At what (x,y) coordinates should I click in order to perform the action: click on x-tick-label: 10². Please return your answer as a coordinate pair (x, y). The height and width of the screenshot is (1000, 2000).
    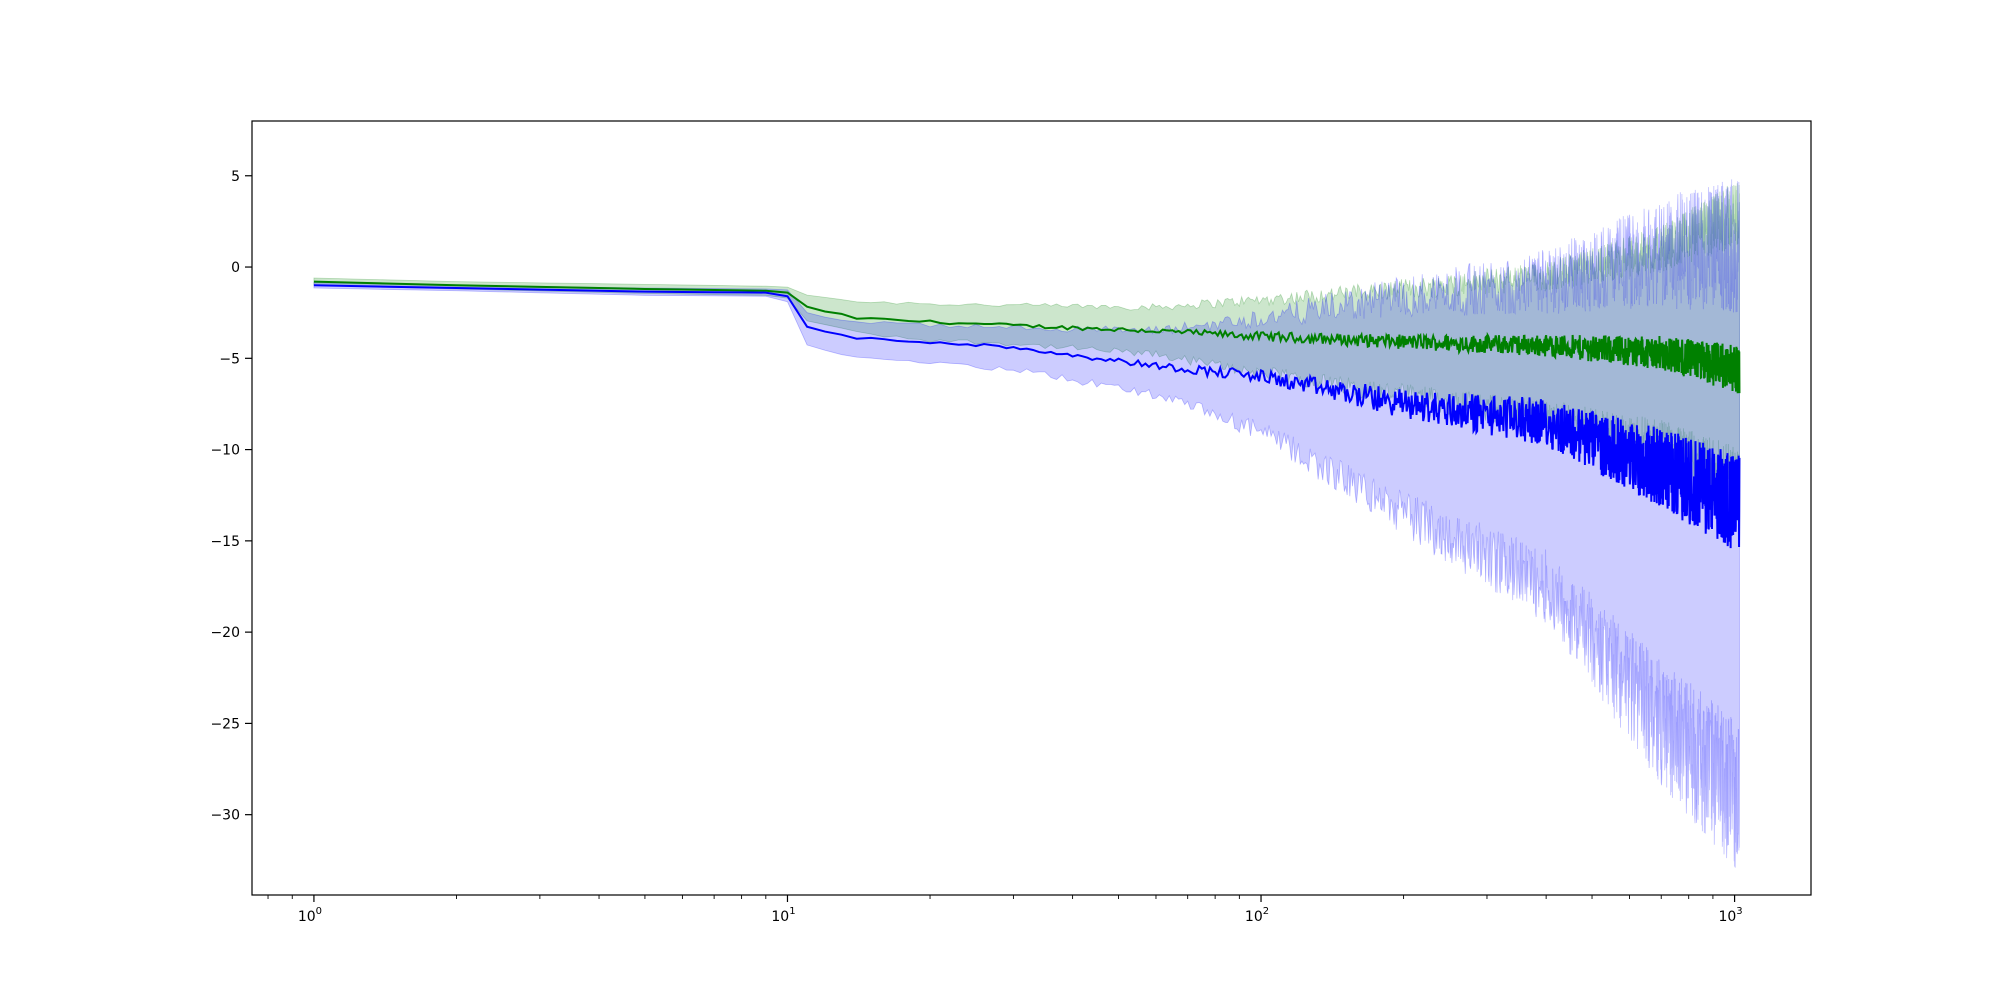
    Looking at the image, I should click on (1257, 915).